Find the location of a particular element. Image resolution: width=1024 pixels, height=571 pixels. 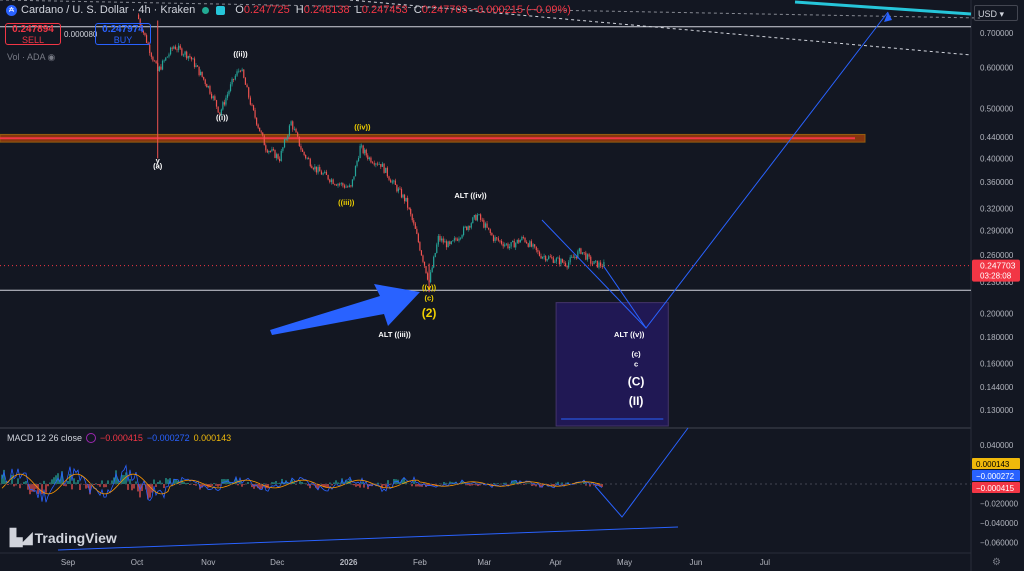

currency-button: USD ▾ is located at coordinates (996, 13).